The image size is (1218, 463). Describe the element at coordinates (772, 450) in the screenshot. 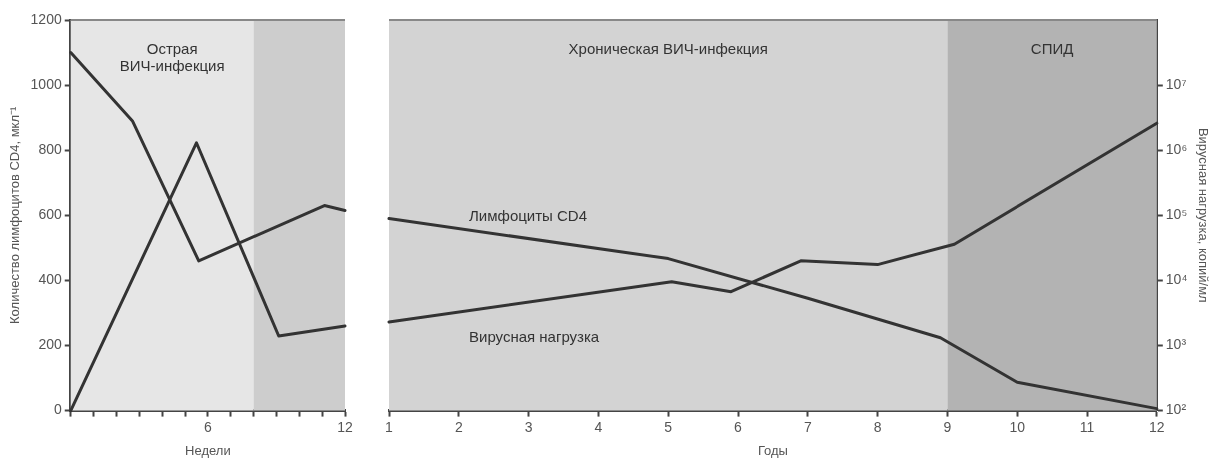

I see `x-axis-title: Годы` at that location.